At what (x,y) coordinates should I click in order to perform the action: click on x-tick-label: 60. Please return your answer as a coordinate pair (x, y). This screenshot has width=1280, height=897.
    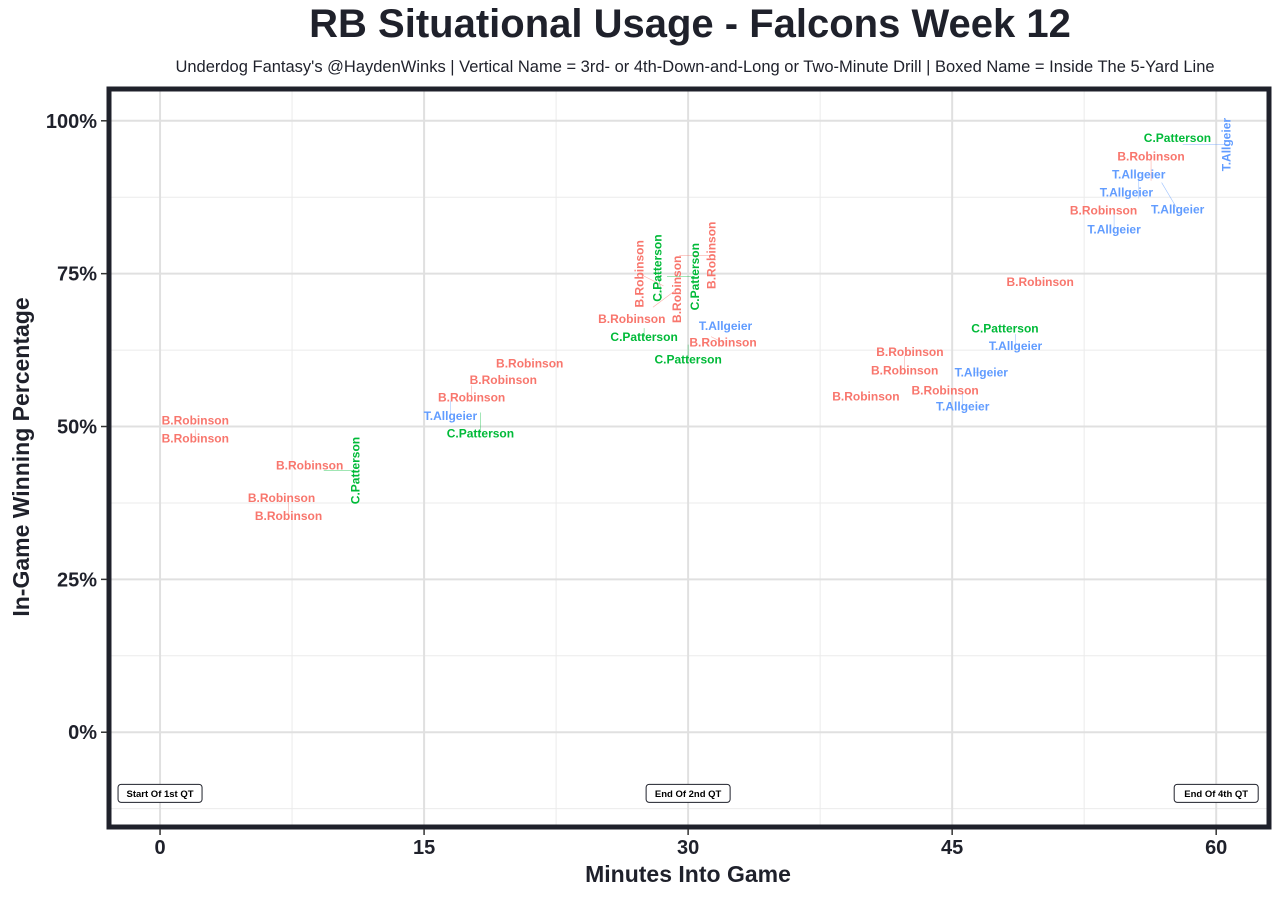
    Looking at the image, I should click on (1216, 848).